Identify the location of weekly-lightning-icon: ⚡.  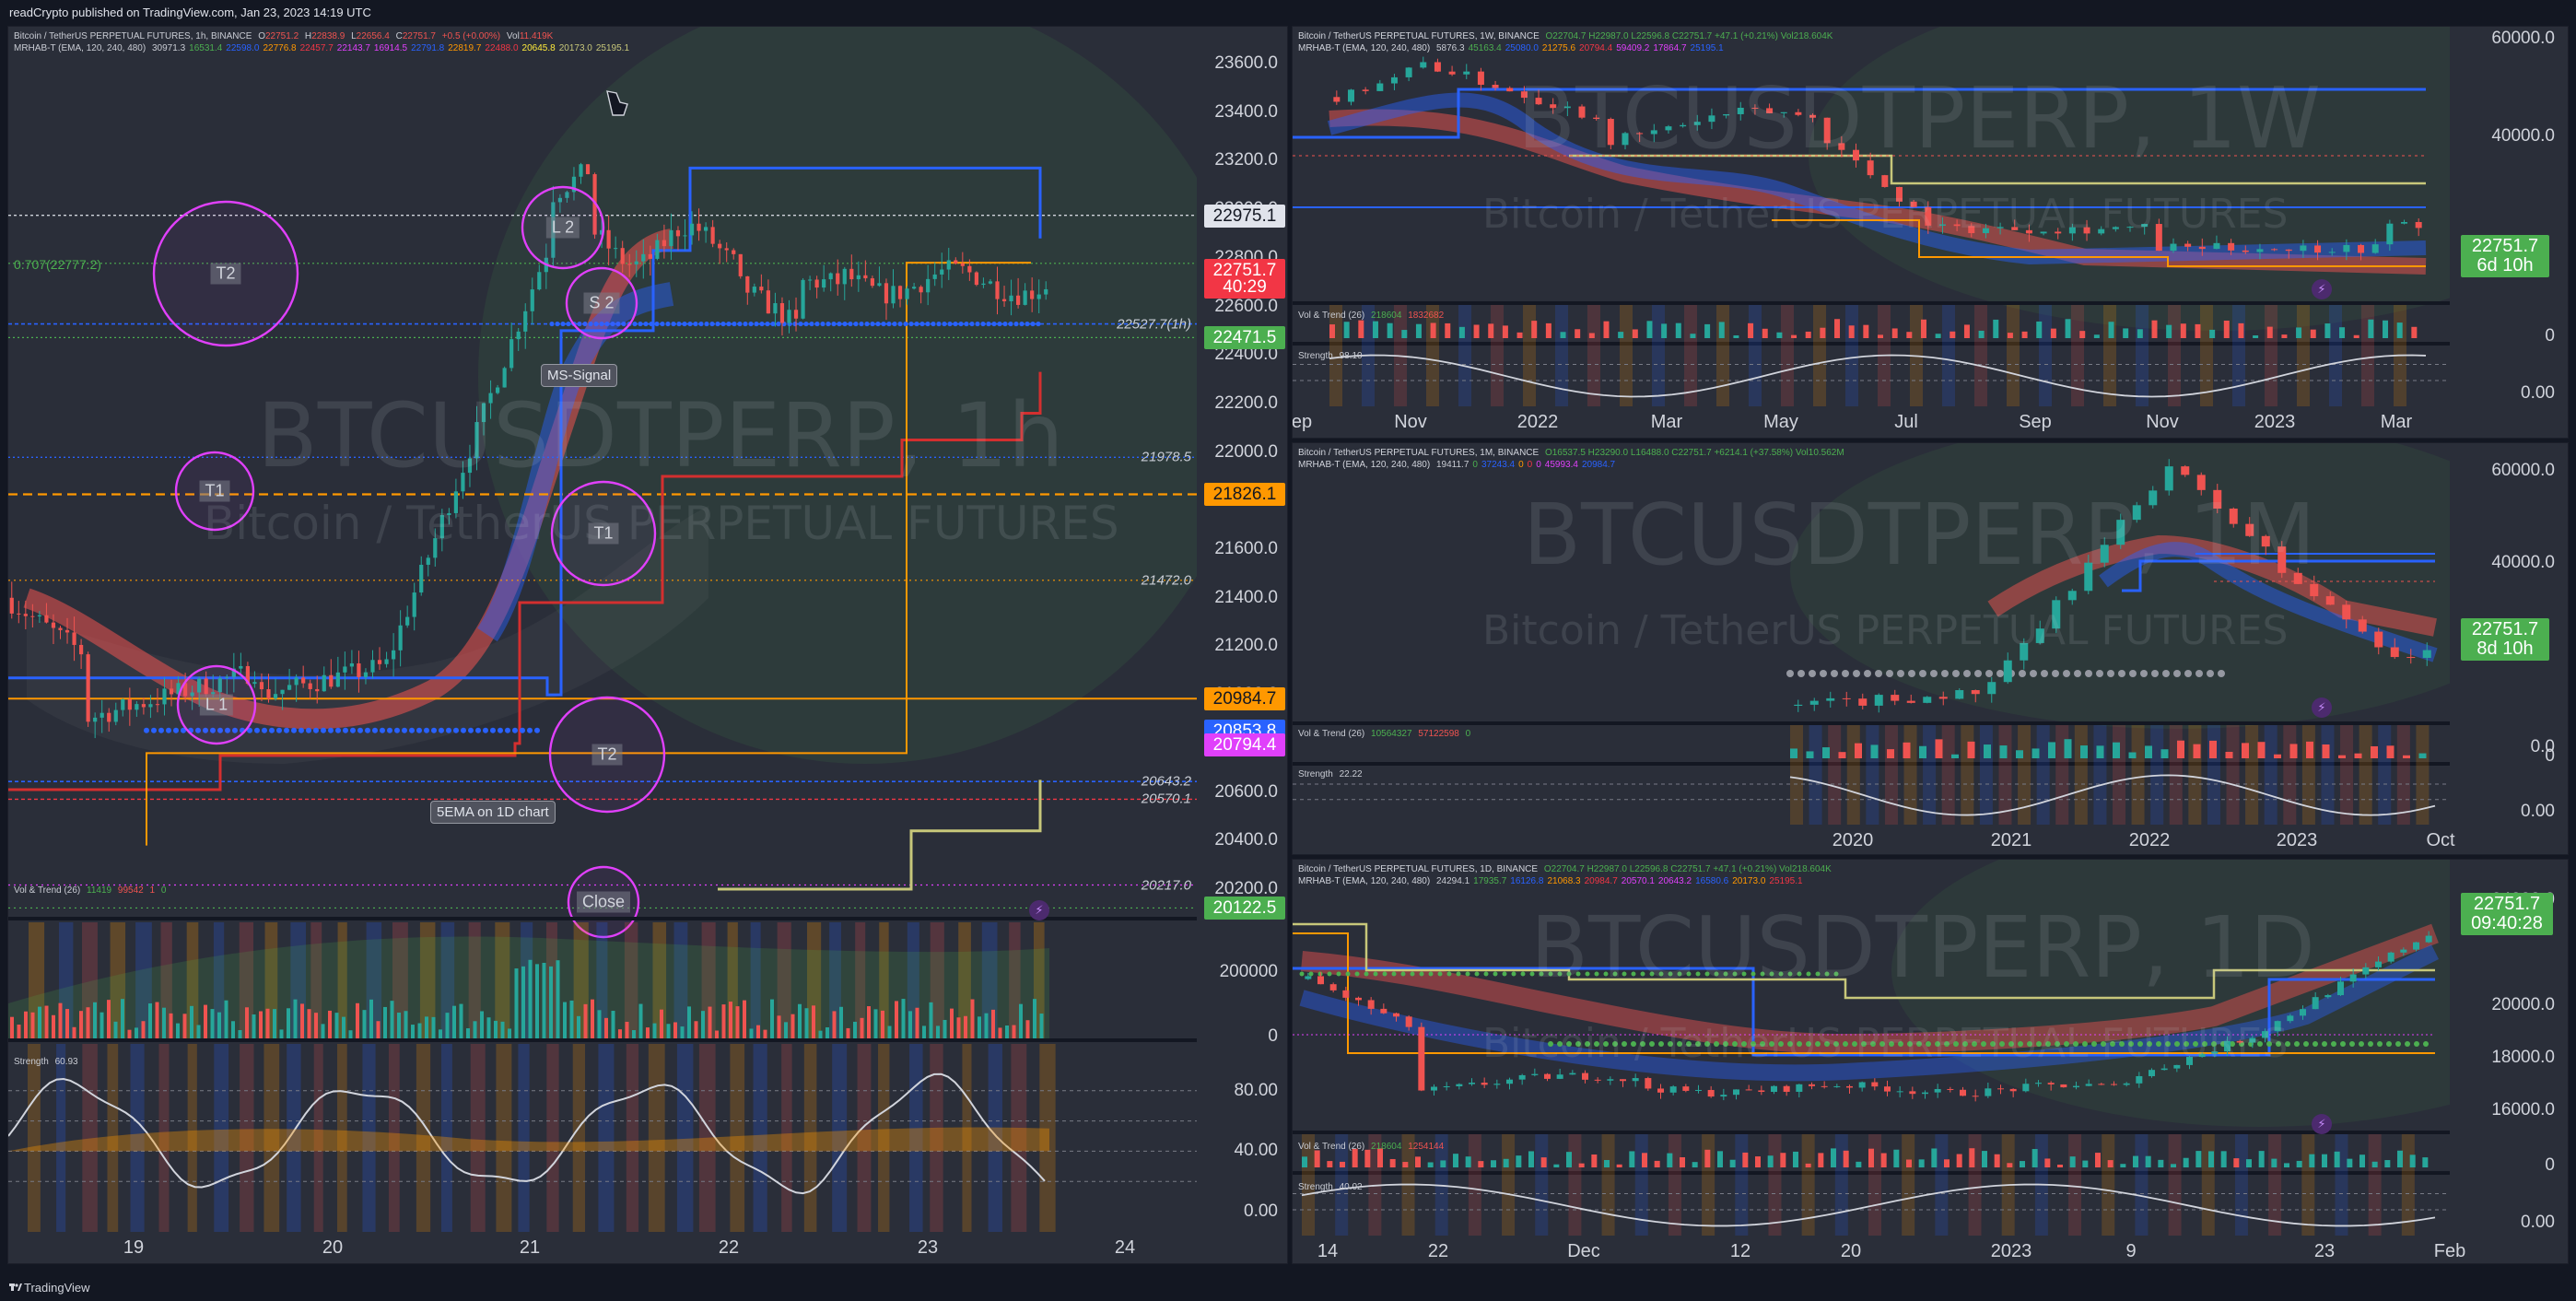
(2322, 289).